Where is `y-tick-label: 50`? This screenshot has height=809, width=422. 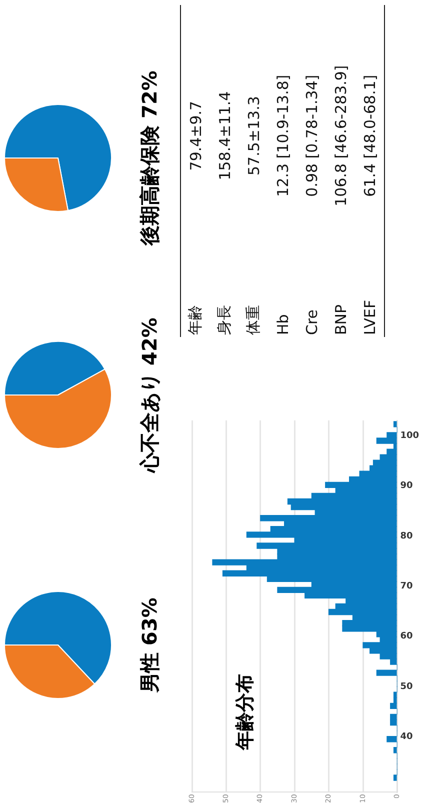
y-tick-label: 50 is located at coordinates (406, 687).